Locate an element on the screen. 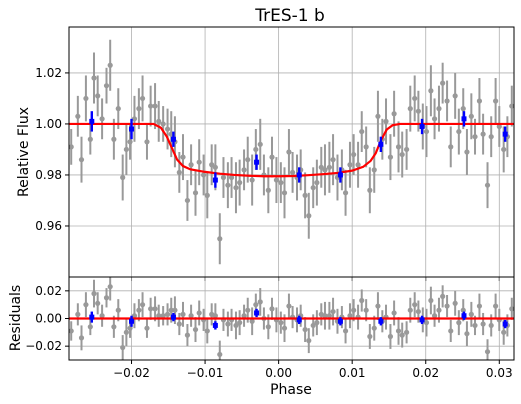 The width and height of the screenshot is (521, 404). x-tick-label: 0.03 is located at coordinates (499, 373).